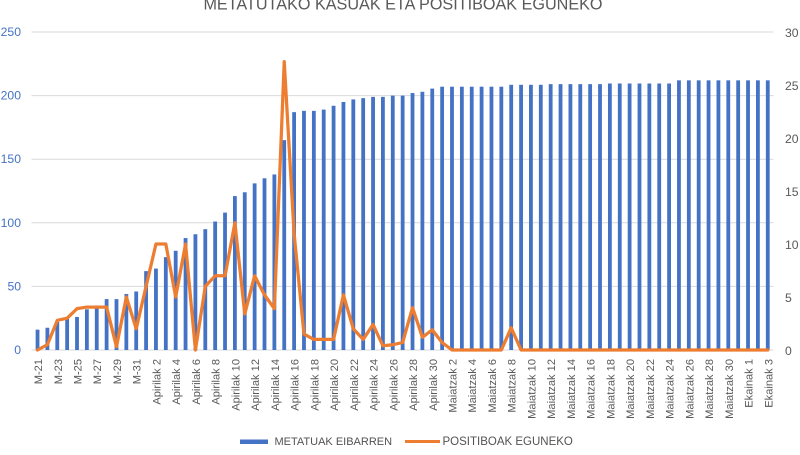 This screenshot has width=800, height=455. What do you see at coordinates (792, 86) in the screenshot?
I see `svg-text: 25` at bounding box center [792, 86].